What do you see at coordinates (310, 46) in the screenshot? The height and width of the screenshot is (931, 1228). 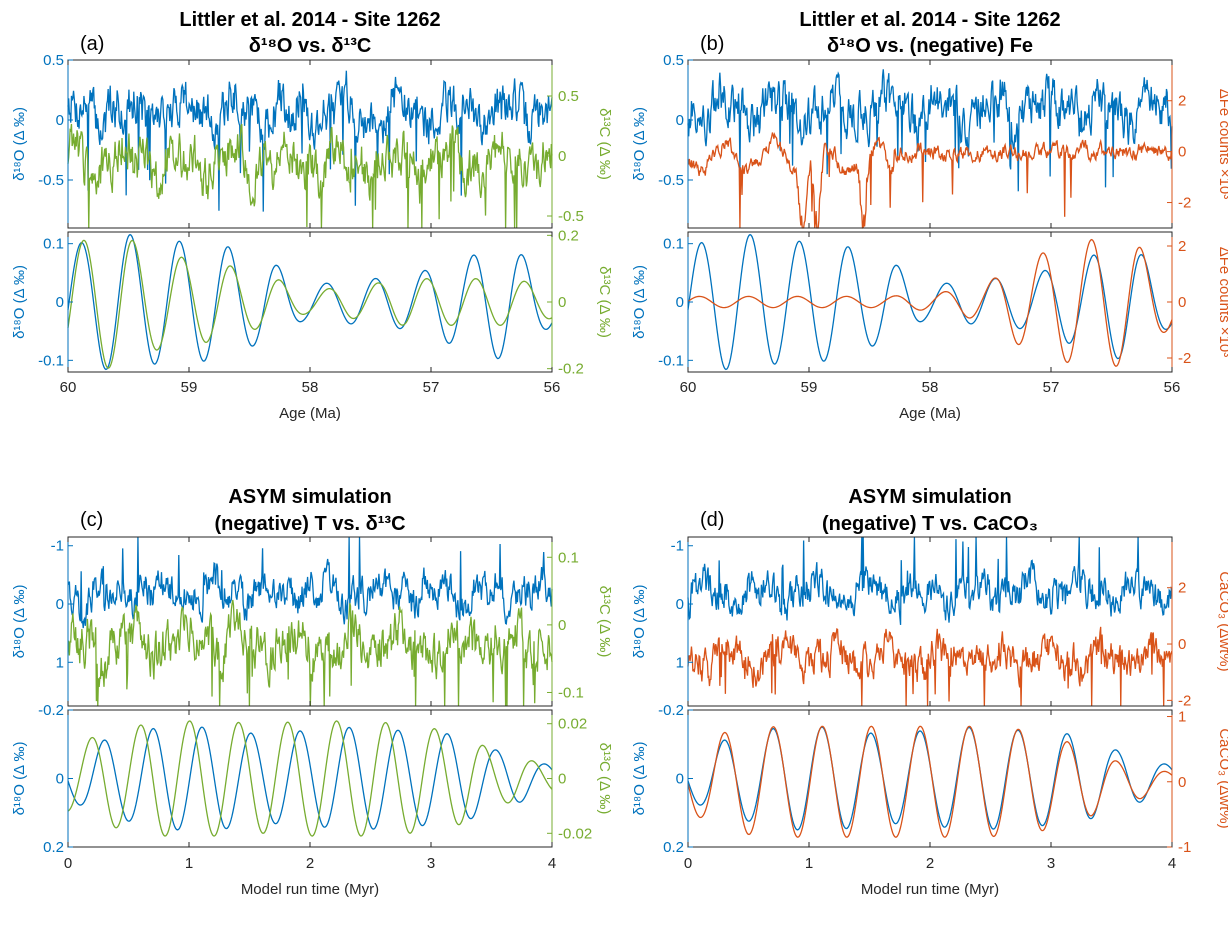 I see `panel-subtitle: δ¹⁸O vs. δ¹³C` at bounding box center [310, 46].